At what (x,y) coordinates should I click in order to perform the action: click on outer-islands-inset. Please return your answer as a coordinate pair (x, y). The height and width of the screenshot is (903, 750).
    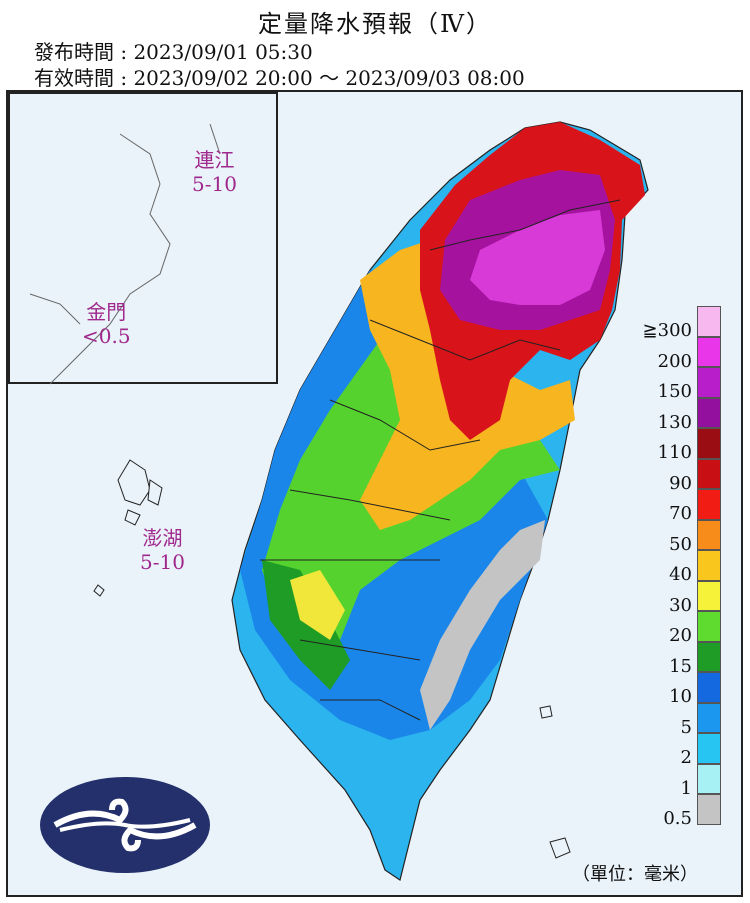
    Looking at the image, I should click on (143, 238).